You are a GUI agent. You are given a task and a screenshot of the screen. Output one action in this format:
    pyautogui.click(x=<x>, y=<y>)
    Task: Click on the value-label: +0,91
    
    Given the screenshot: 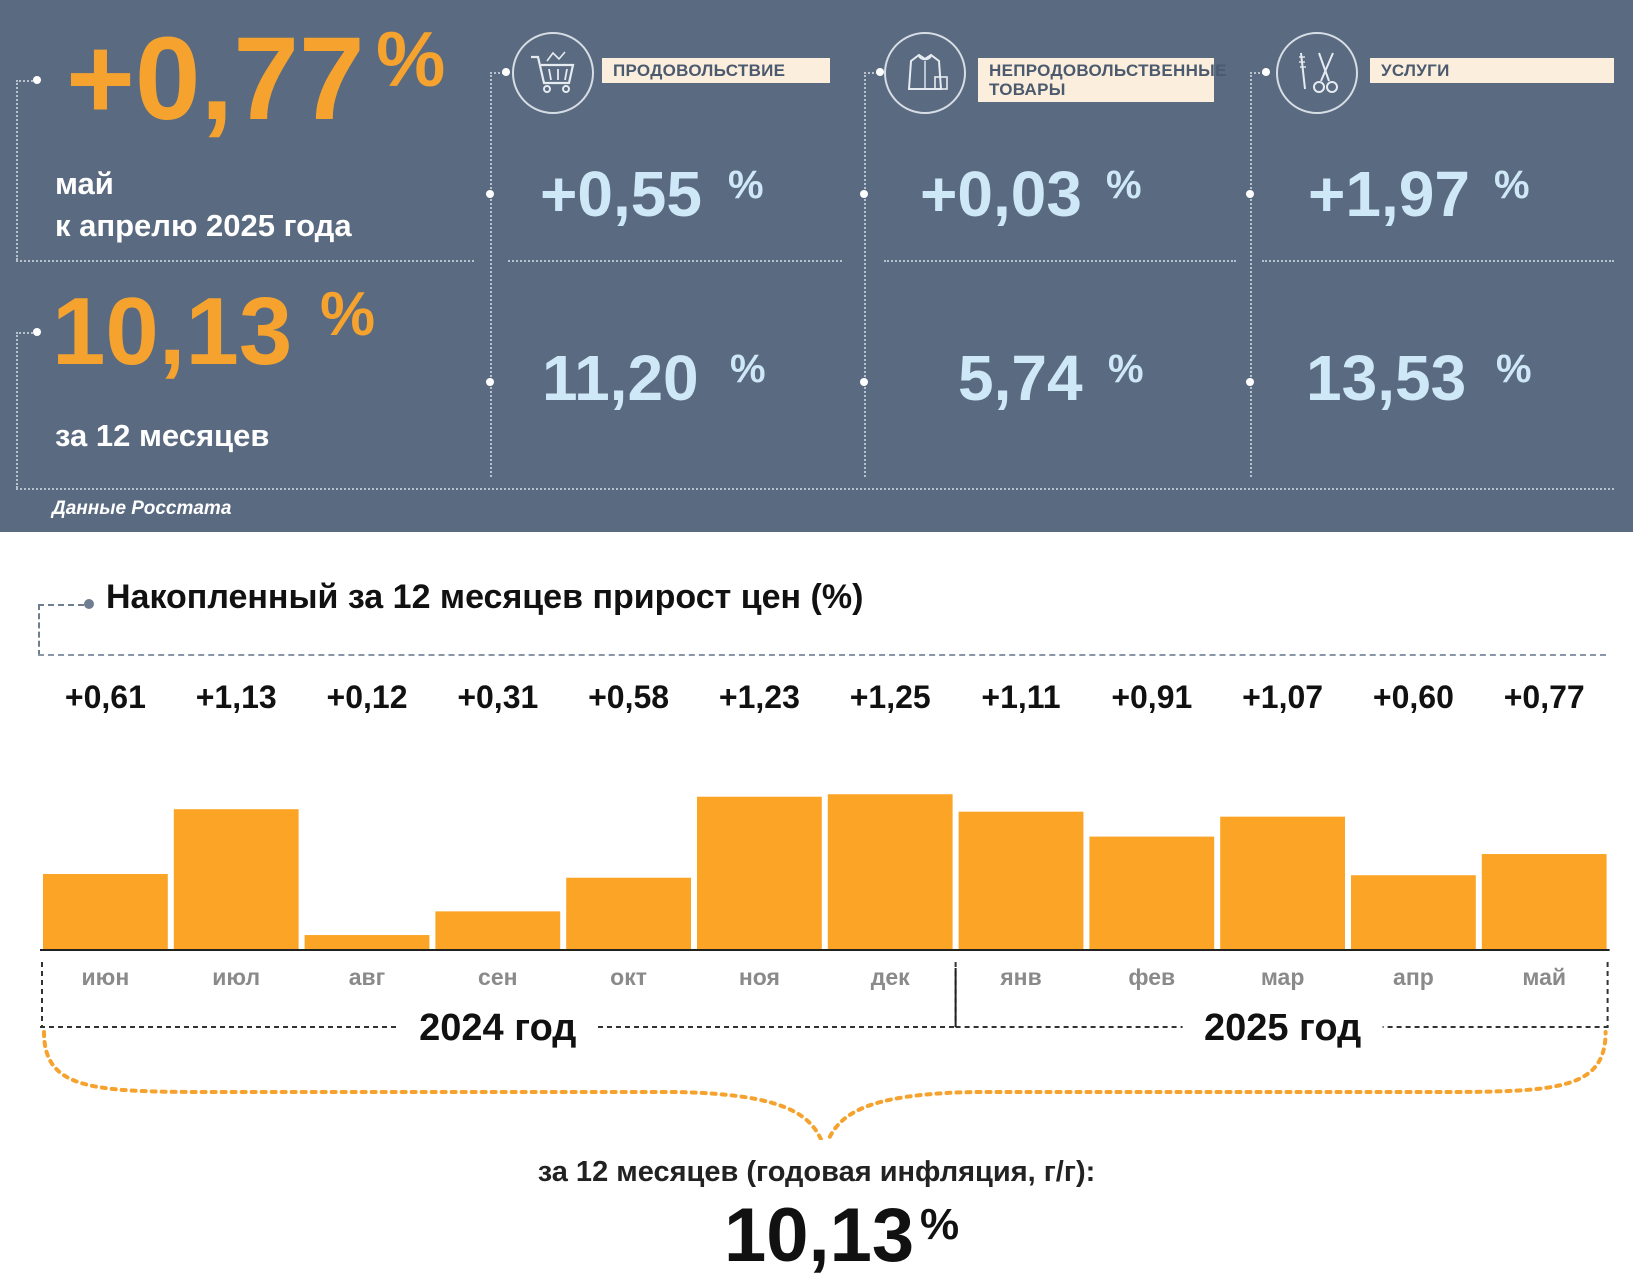 What is the action you would take?
    pyautogui.click(x=1151, y=697)
    